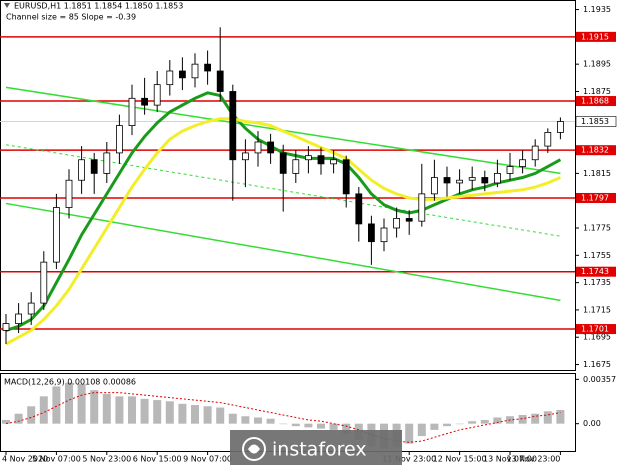  I want to click on y-tick-label: 1.1875, so click(597, 91).